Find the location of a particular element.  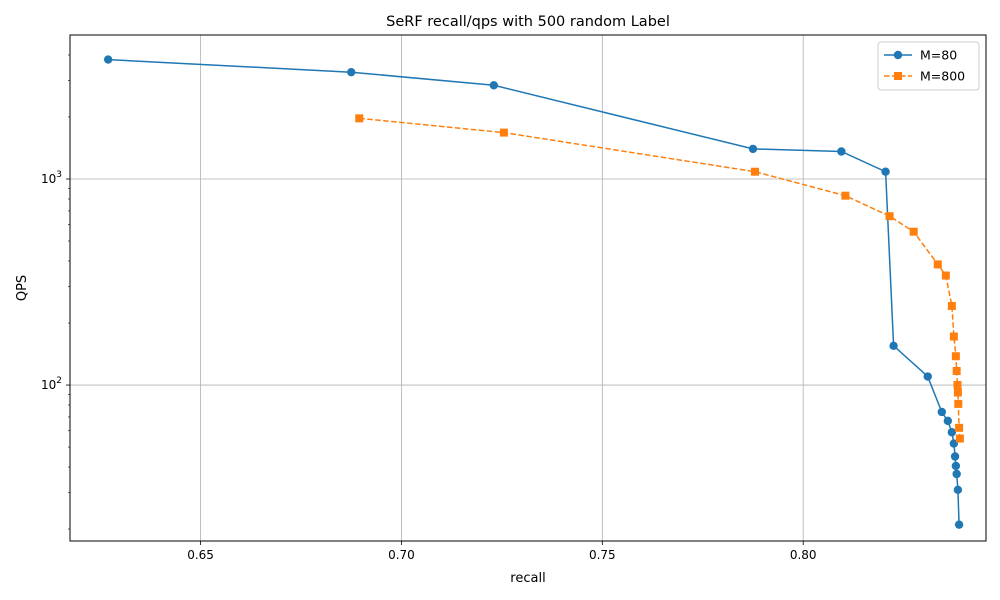

legend-label: M=80 is located at coordinates (938, 55).